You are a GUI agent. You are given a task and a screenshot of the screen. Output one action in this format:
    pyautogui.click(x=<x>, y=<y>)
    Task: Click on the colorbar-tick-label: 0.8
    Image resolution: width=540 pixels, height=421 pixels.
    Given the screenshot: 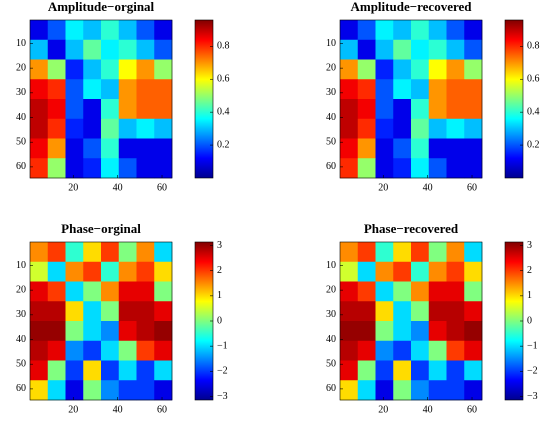 What is the action you would take?
    pyautogui.click(x=223, y=46)
    